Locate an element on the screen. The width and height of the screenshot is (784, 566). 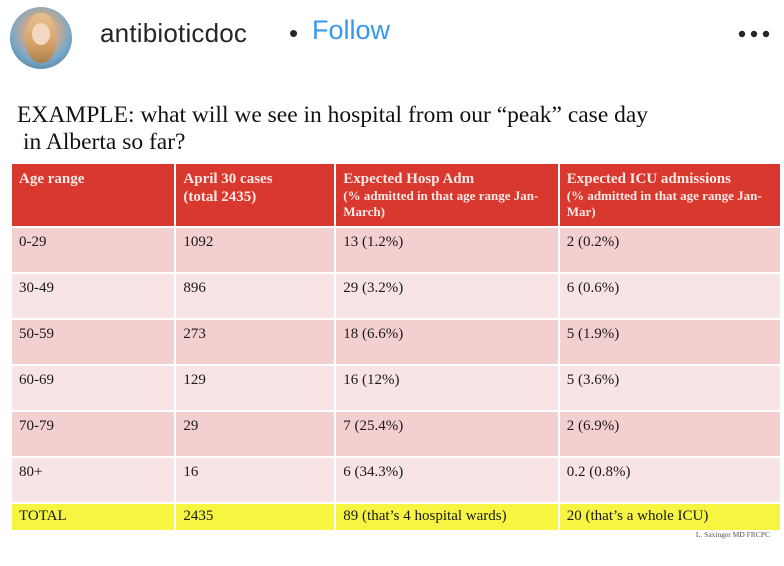
cell-hosp: 29 (3.2%) is located at coordinates (447, 296).